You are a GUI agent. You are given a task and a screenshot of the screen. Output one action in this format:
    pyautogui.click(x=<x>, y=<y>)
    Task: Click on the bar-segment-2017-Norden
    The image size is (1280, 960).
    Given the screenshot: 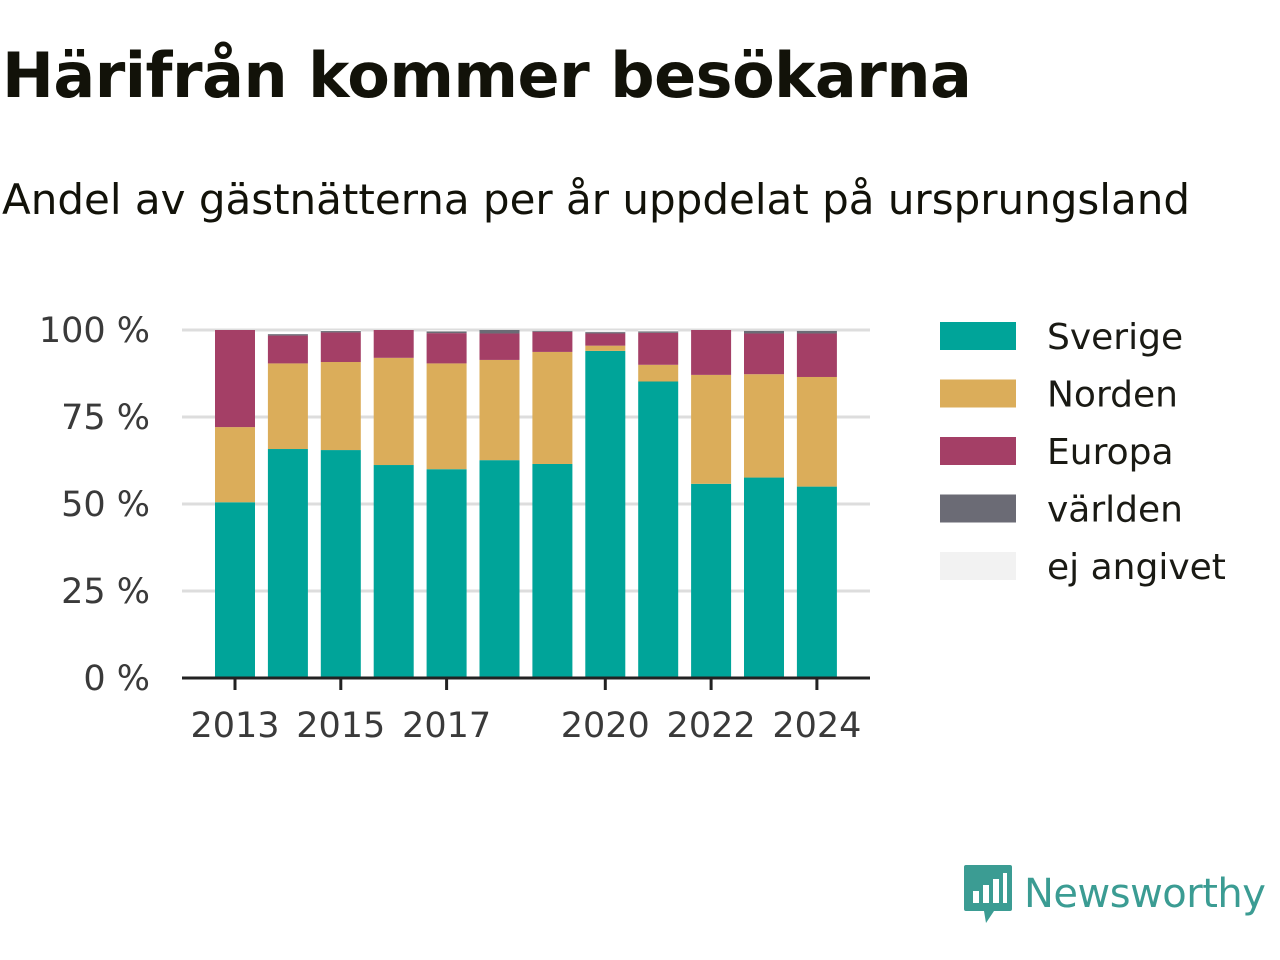 What is the action you would take?
    pyautogui.click(x=446, y=416)
    